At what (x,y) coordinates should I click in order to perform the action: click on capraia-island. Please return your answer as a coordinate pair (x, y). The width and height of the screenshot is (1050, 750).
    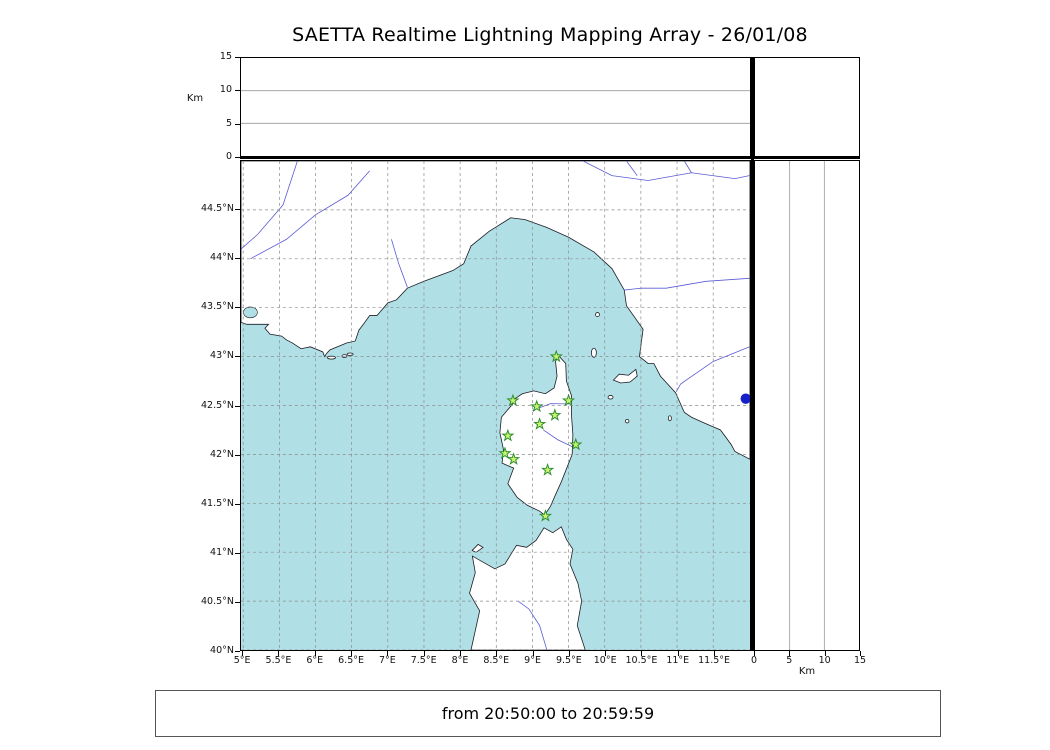
    Looking at the image, I should click on (594, 352).